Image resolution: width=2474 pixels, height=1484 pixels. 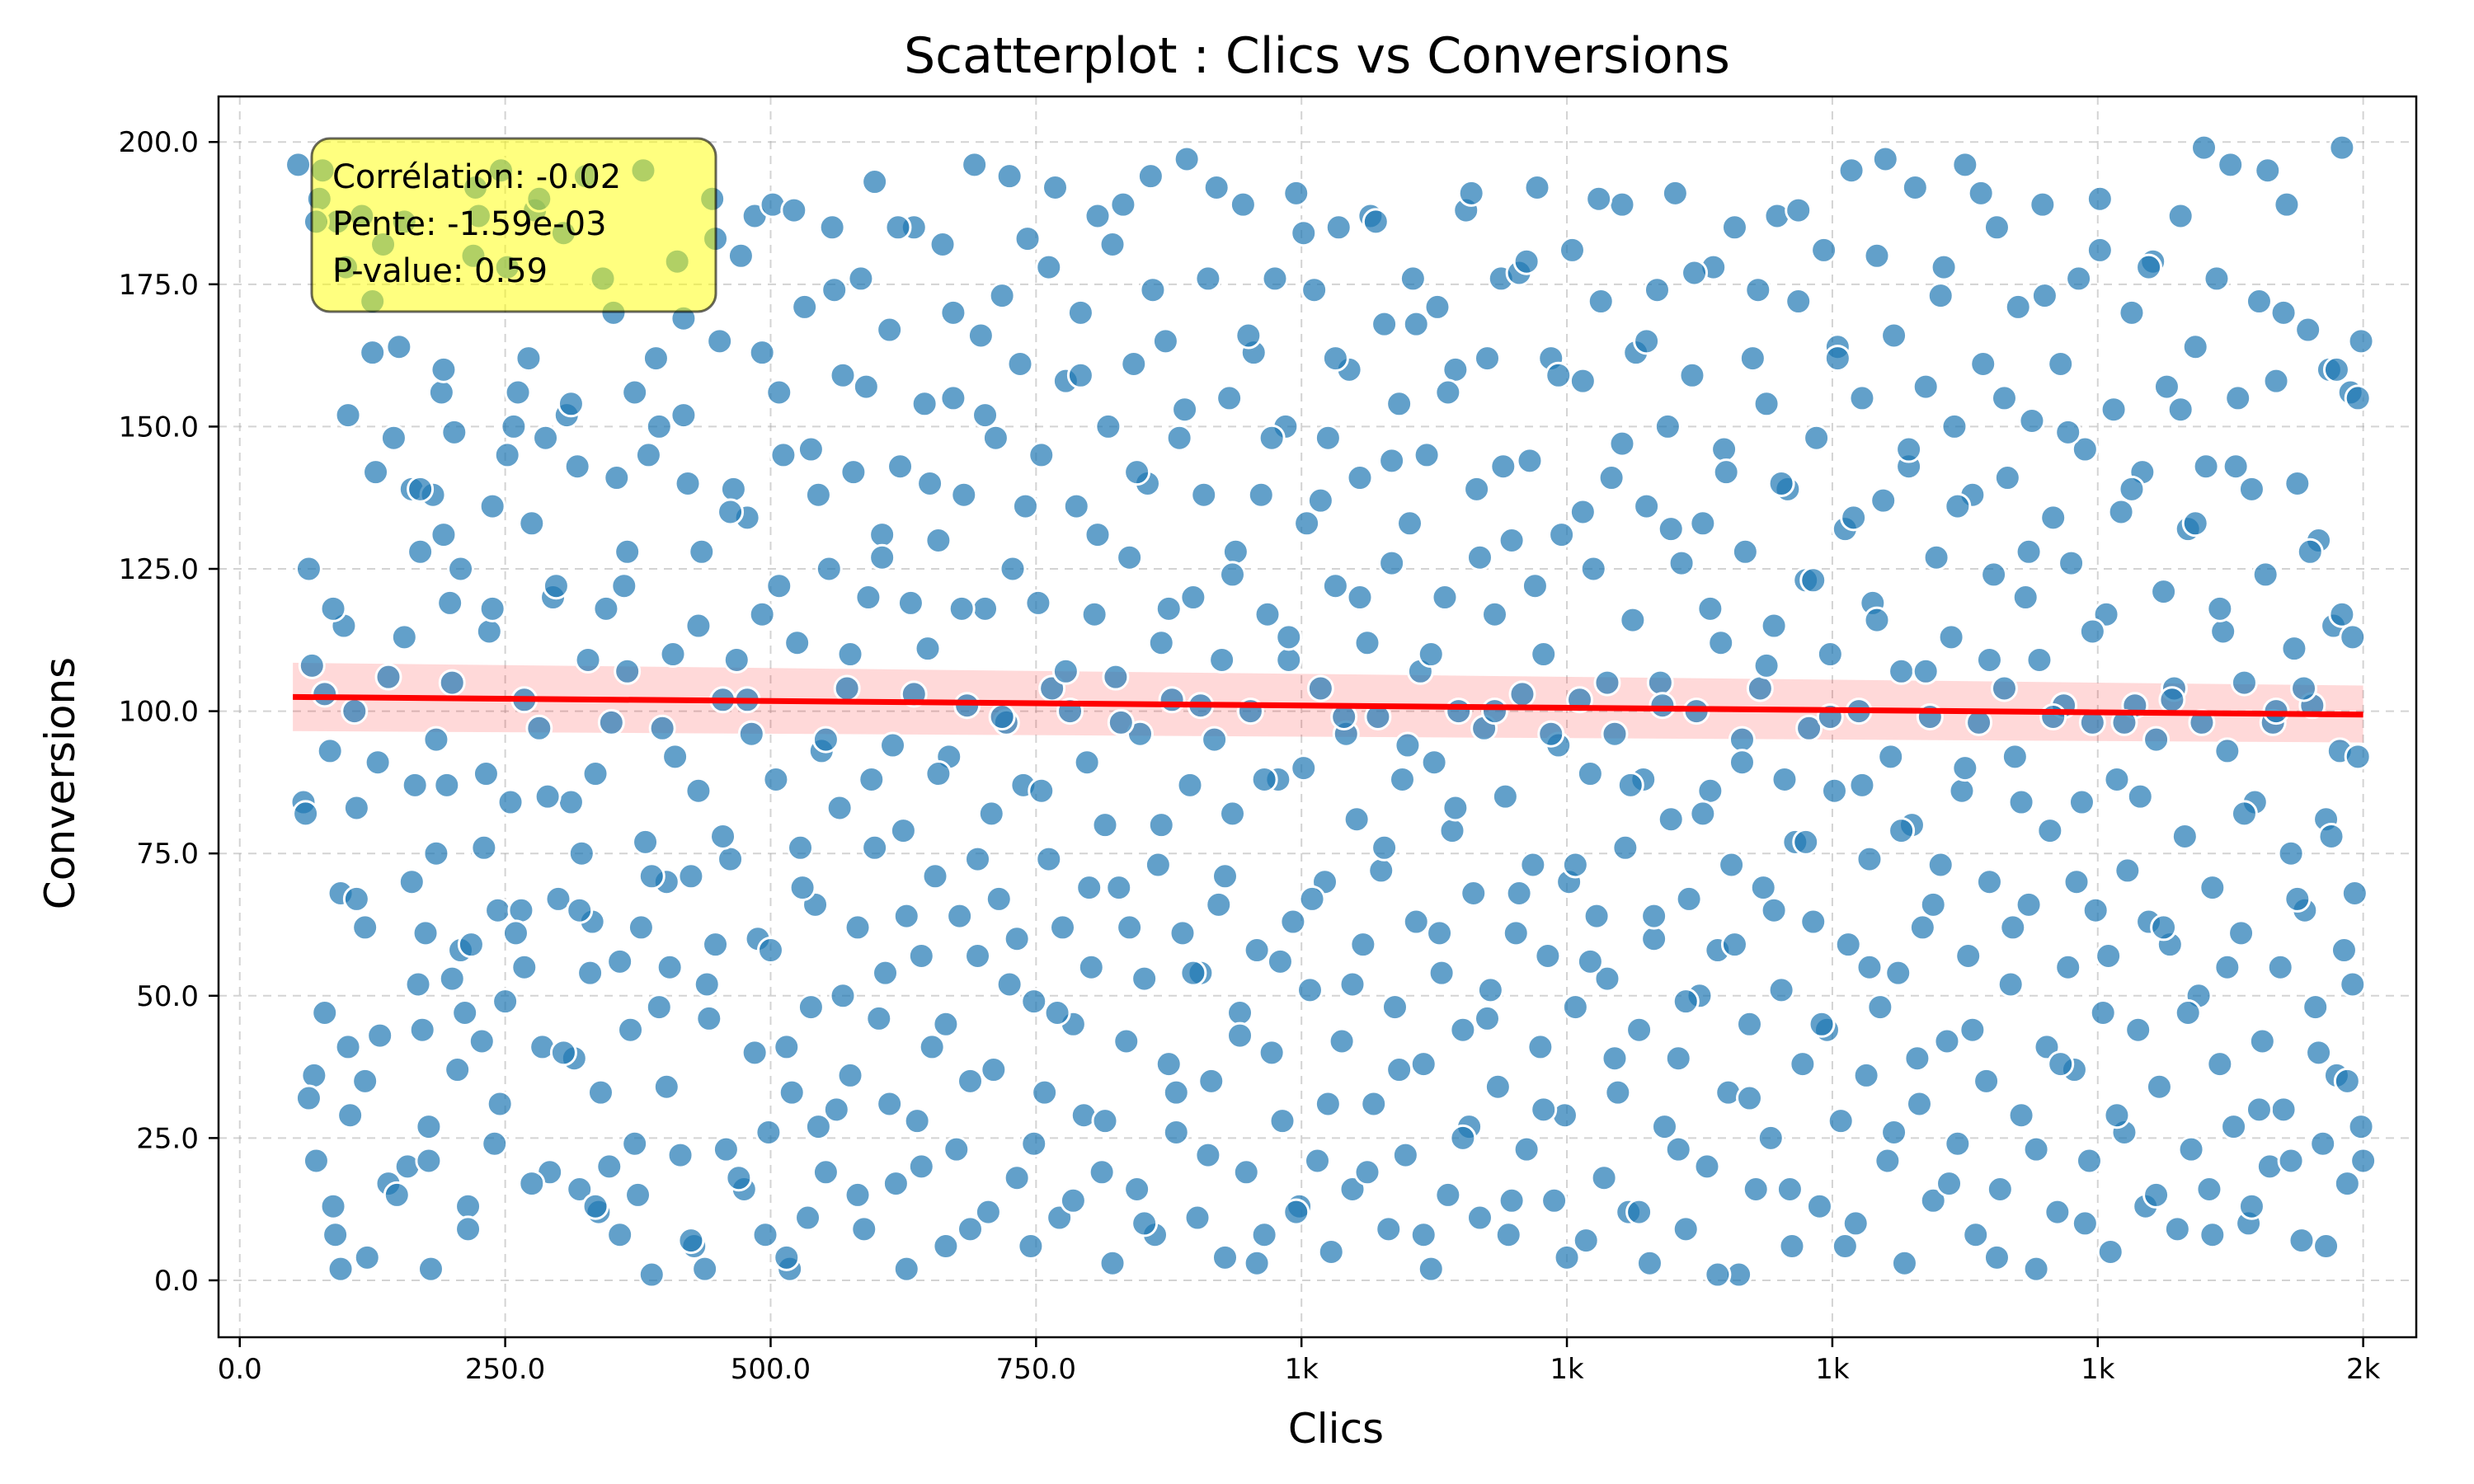 What do you see at coordinates (513, 225) in the screenshot?
I see `stats-box-background` at bounding box center [513, 225].